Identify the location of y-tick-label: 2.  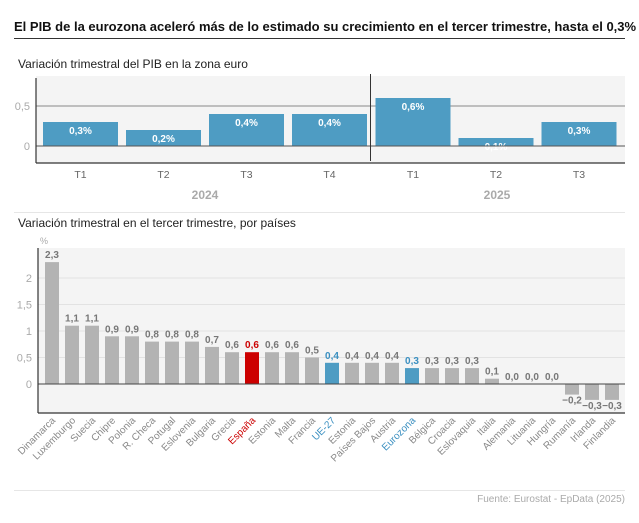
(29, 279).